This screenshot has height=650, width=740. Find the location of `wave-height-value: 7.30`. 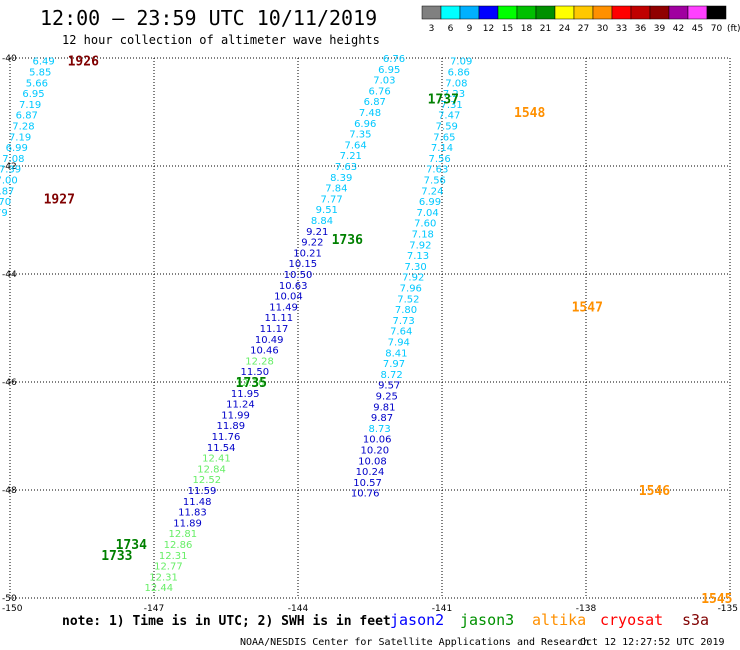

wave-height-value: 7.30 is located at coordinates (415, 267).